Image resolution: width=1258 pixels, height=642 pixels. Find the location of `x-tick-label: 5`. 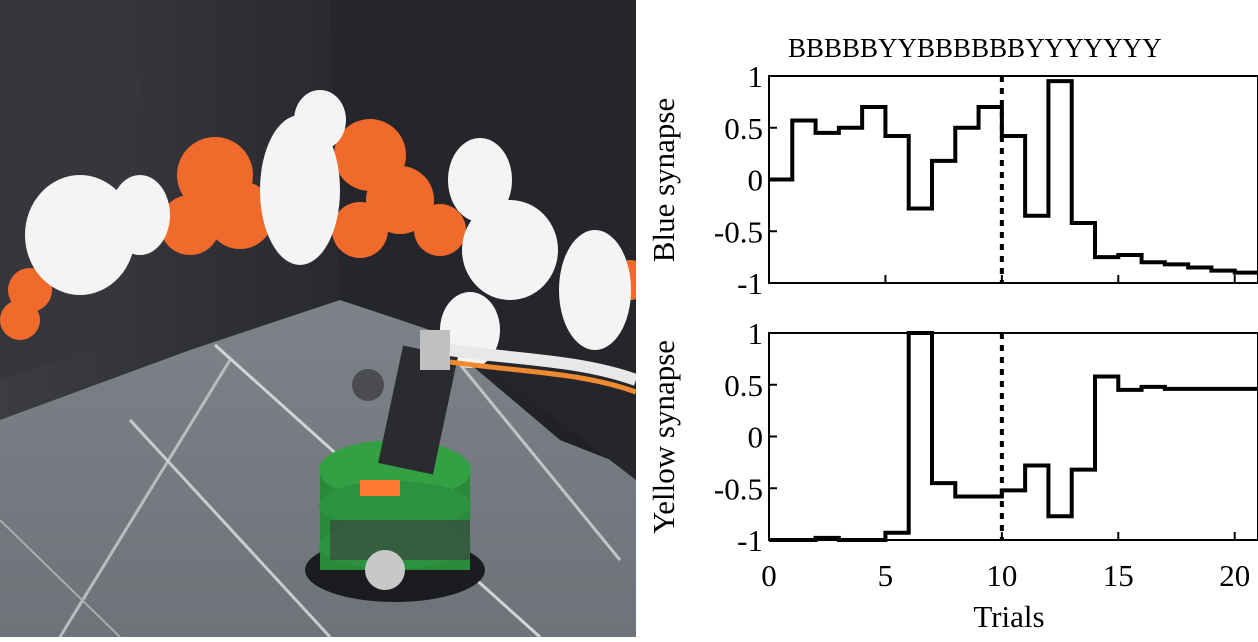

x-tick-label: 5 is located at coordinates (886, 575).